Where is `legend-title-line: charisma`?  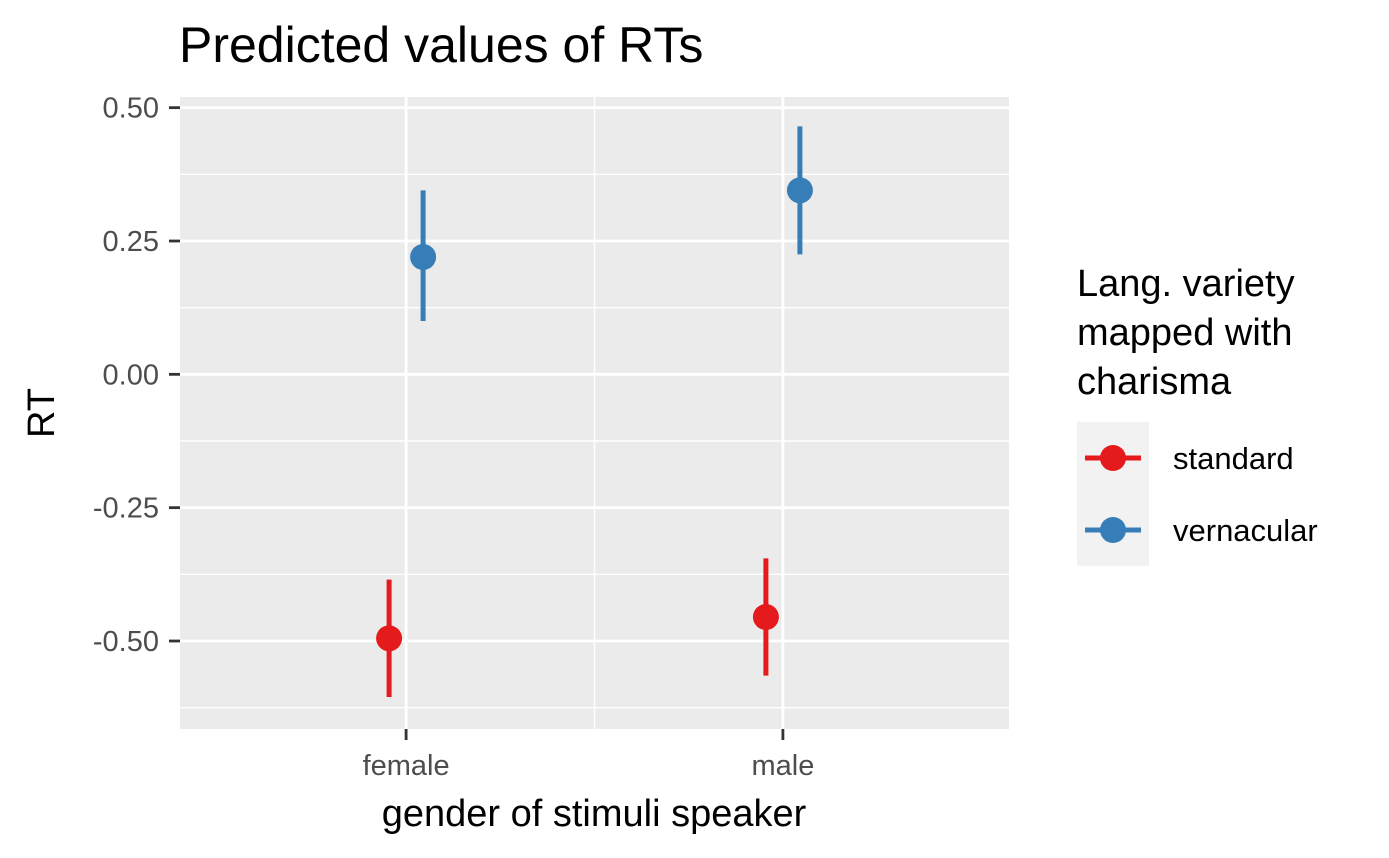 legend-title-line: charisma is located at coordinates (1154, 382).